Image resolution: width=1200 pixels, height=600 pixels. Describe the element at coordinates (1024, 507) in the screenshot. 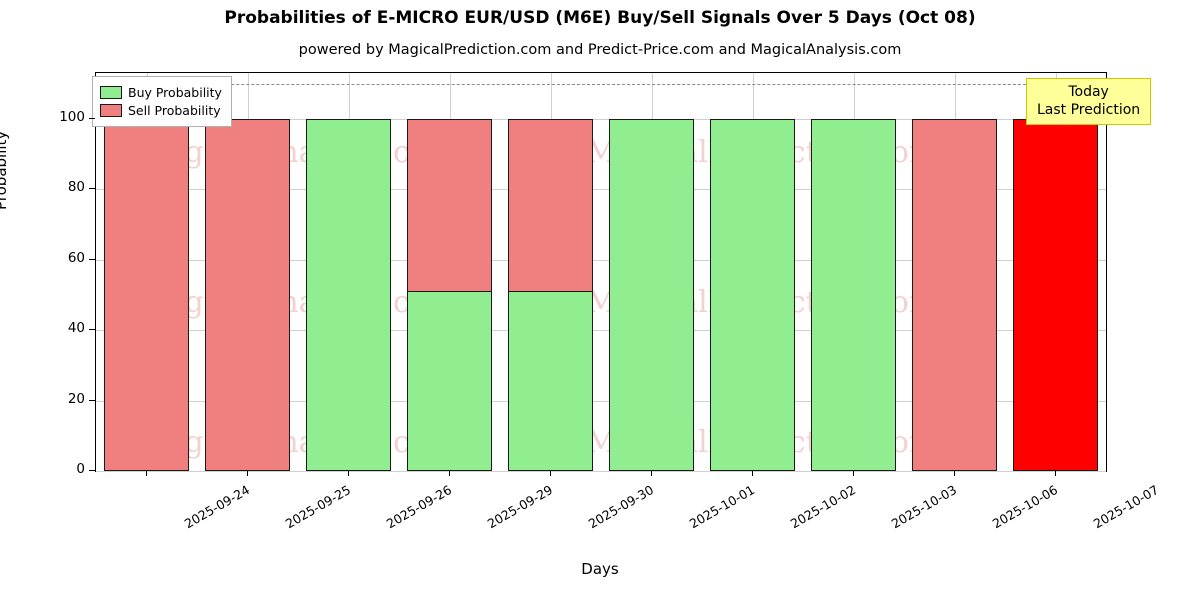

I see `x-tick-label: 2025-10-06` at that location.